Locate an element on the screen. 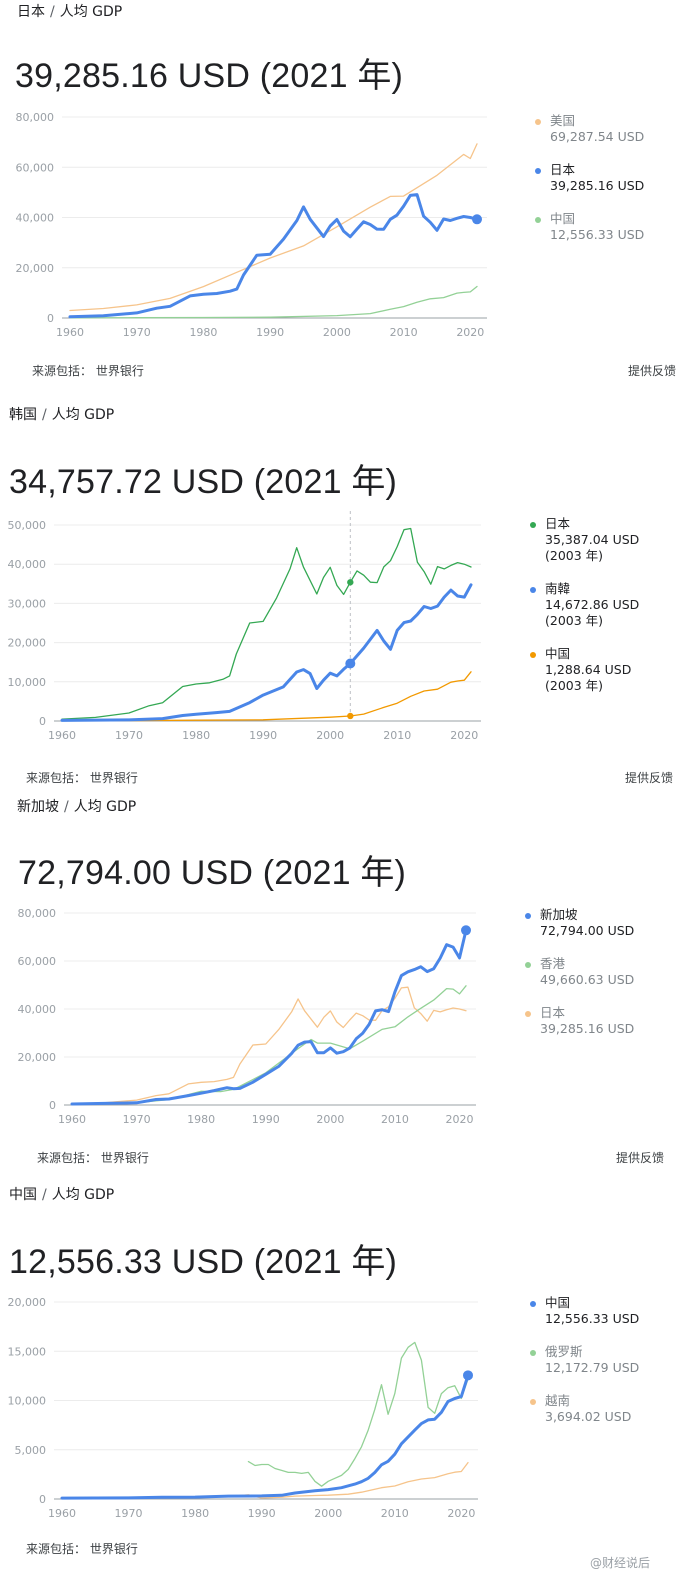 This screenshot has height=1579, width=690. legend-item: 美国 69,287.54 USD is located at coordinates (612, 129).